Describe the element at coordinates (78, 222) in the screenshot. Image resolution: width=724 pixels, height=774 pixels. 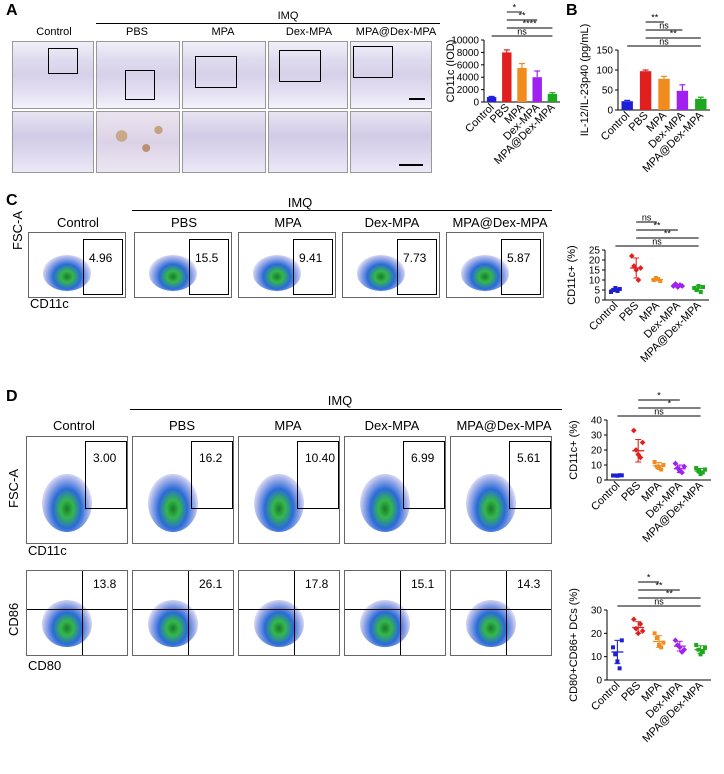
I see `flow-c-label-control: Control` at that location.